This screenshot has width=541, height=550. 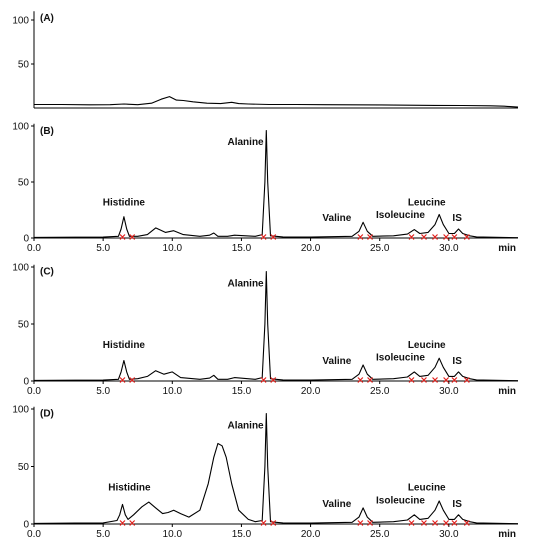 What do you see at coordinates (103, 534) in the screenshot?
I see `panel-4-x-tick-label: 5.0` at bounding box center [103, 534].